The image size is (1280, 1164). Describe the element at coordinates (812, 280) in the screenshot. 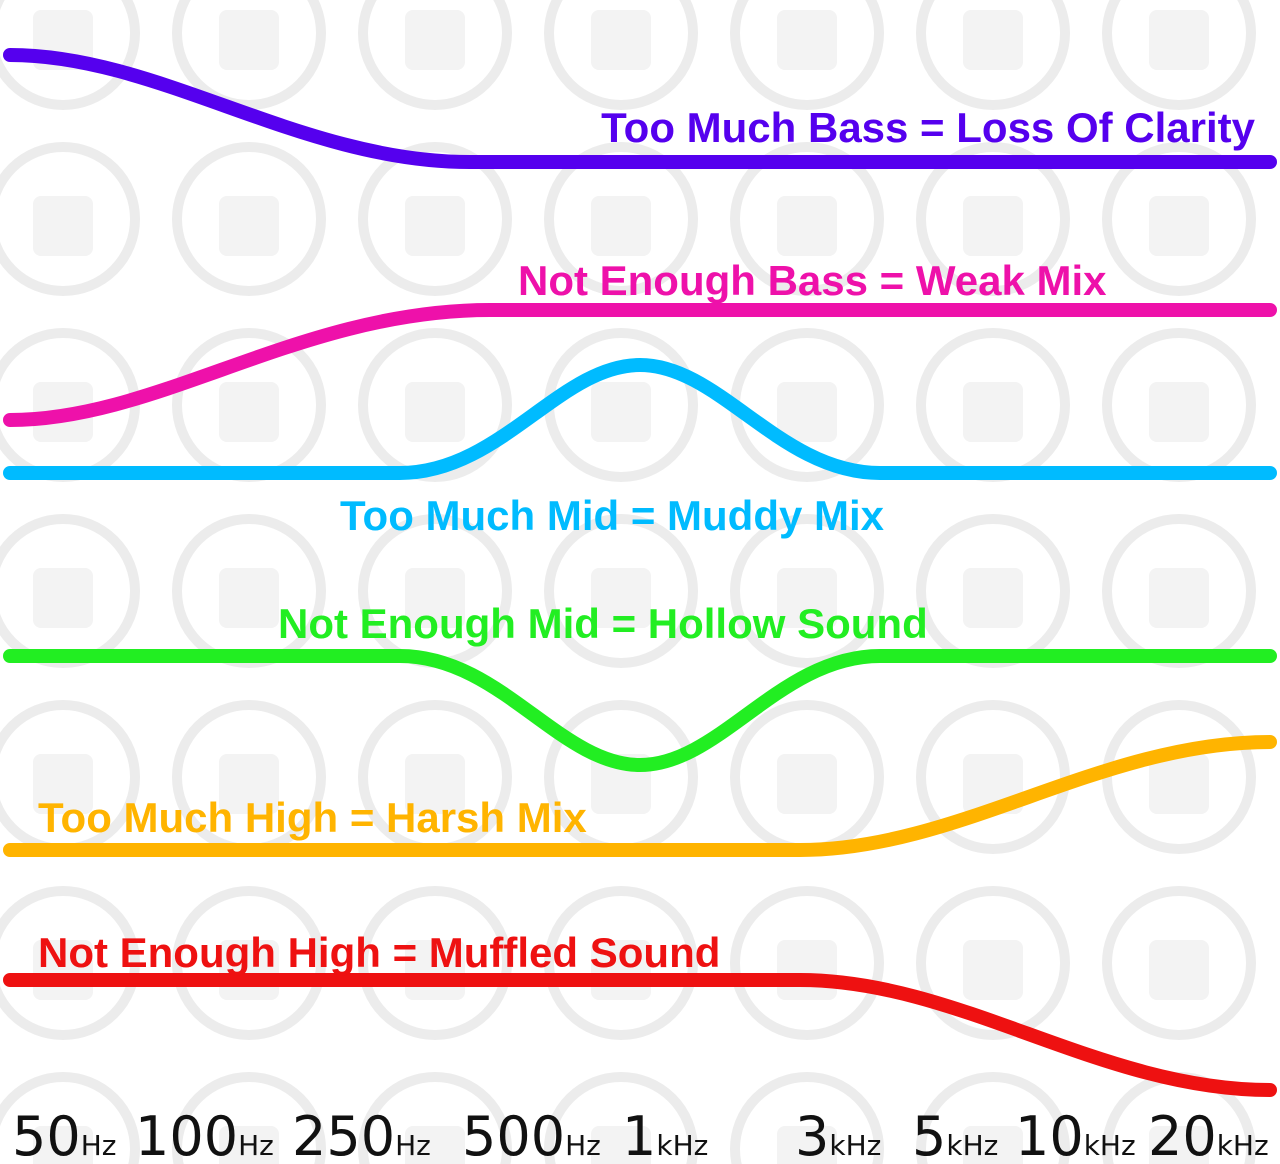

I see `curve-label: Not Enough Bass = Weak Mix` at that location.